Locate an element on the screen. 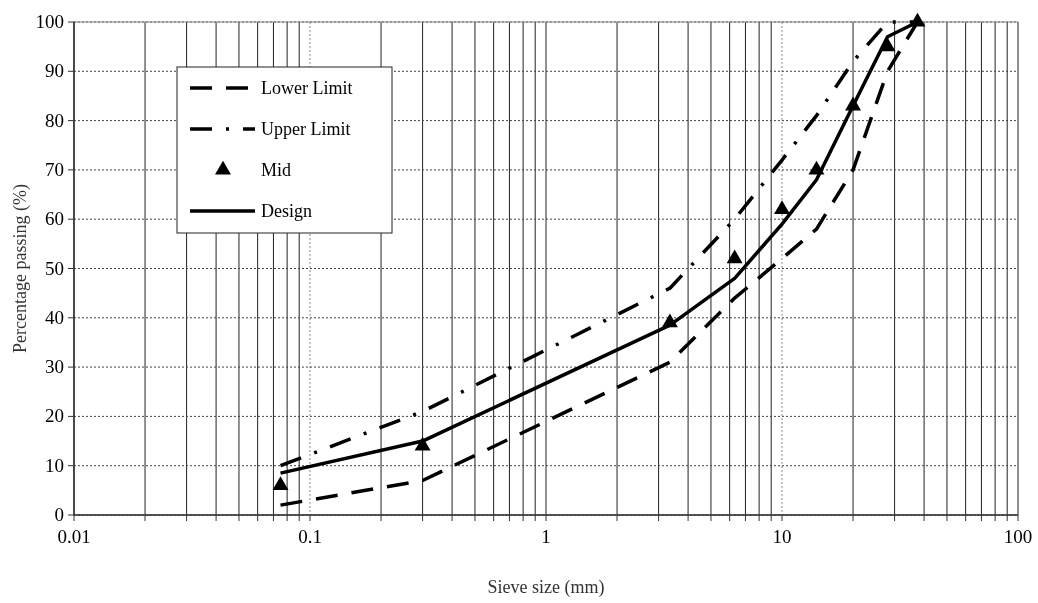 This screenshot has width=1038, height=603. x-tick-label: 0.1 is located at coordinates (310, 536).